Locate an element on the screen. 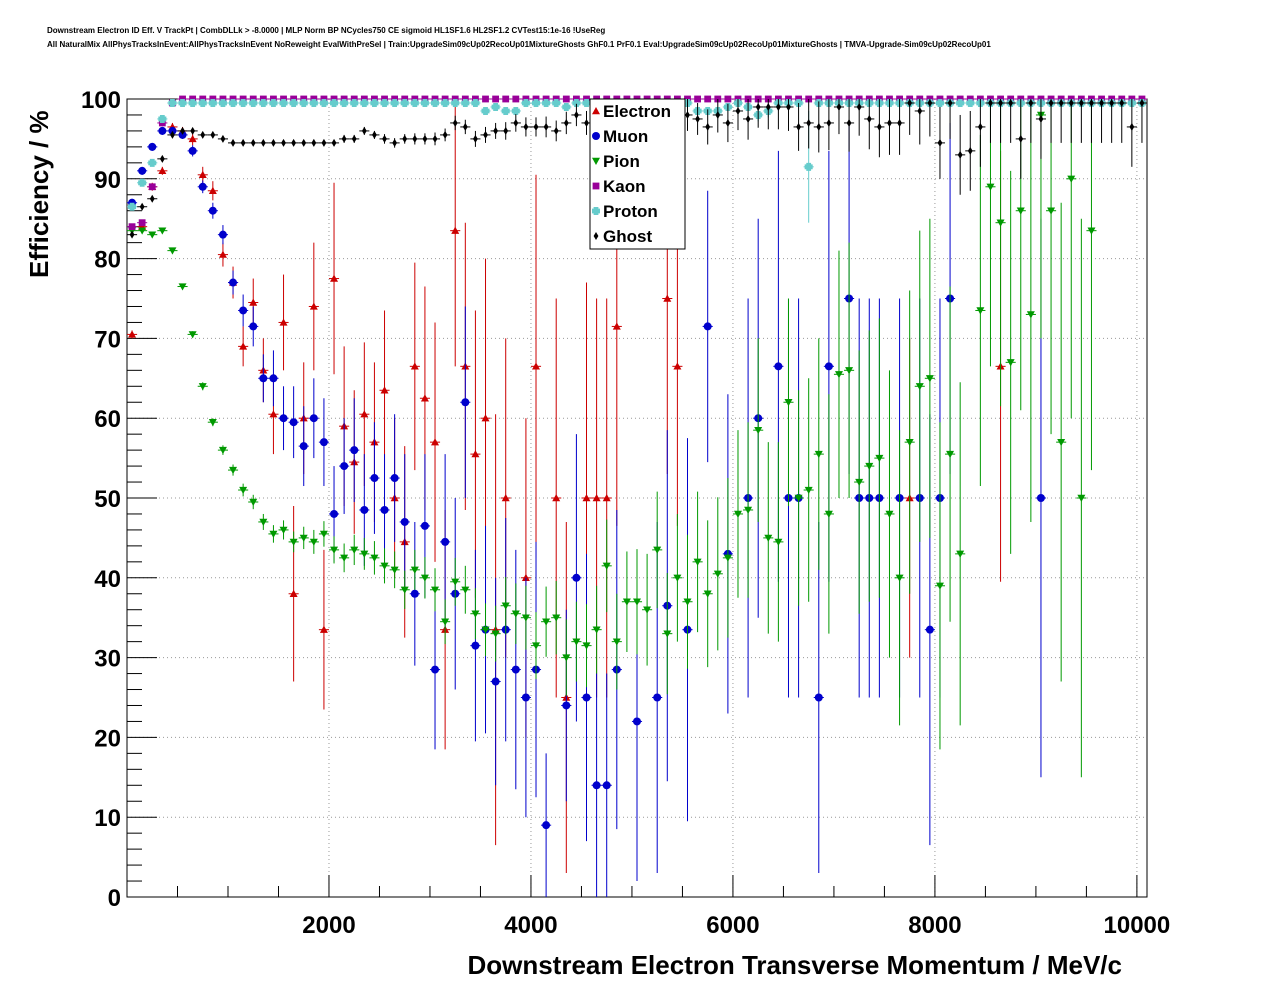 The width and height of the screenshot is (1276, 996). y-tick-label: 100 is located at coordinates (101, 100).